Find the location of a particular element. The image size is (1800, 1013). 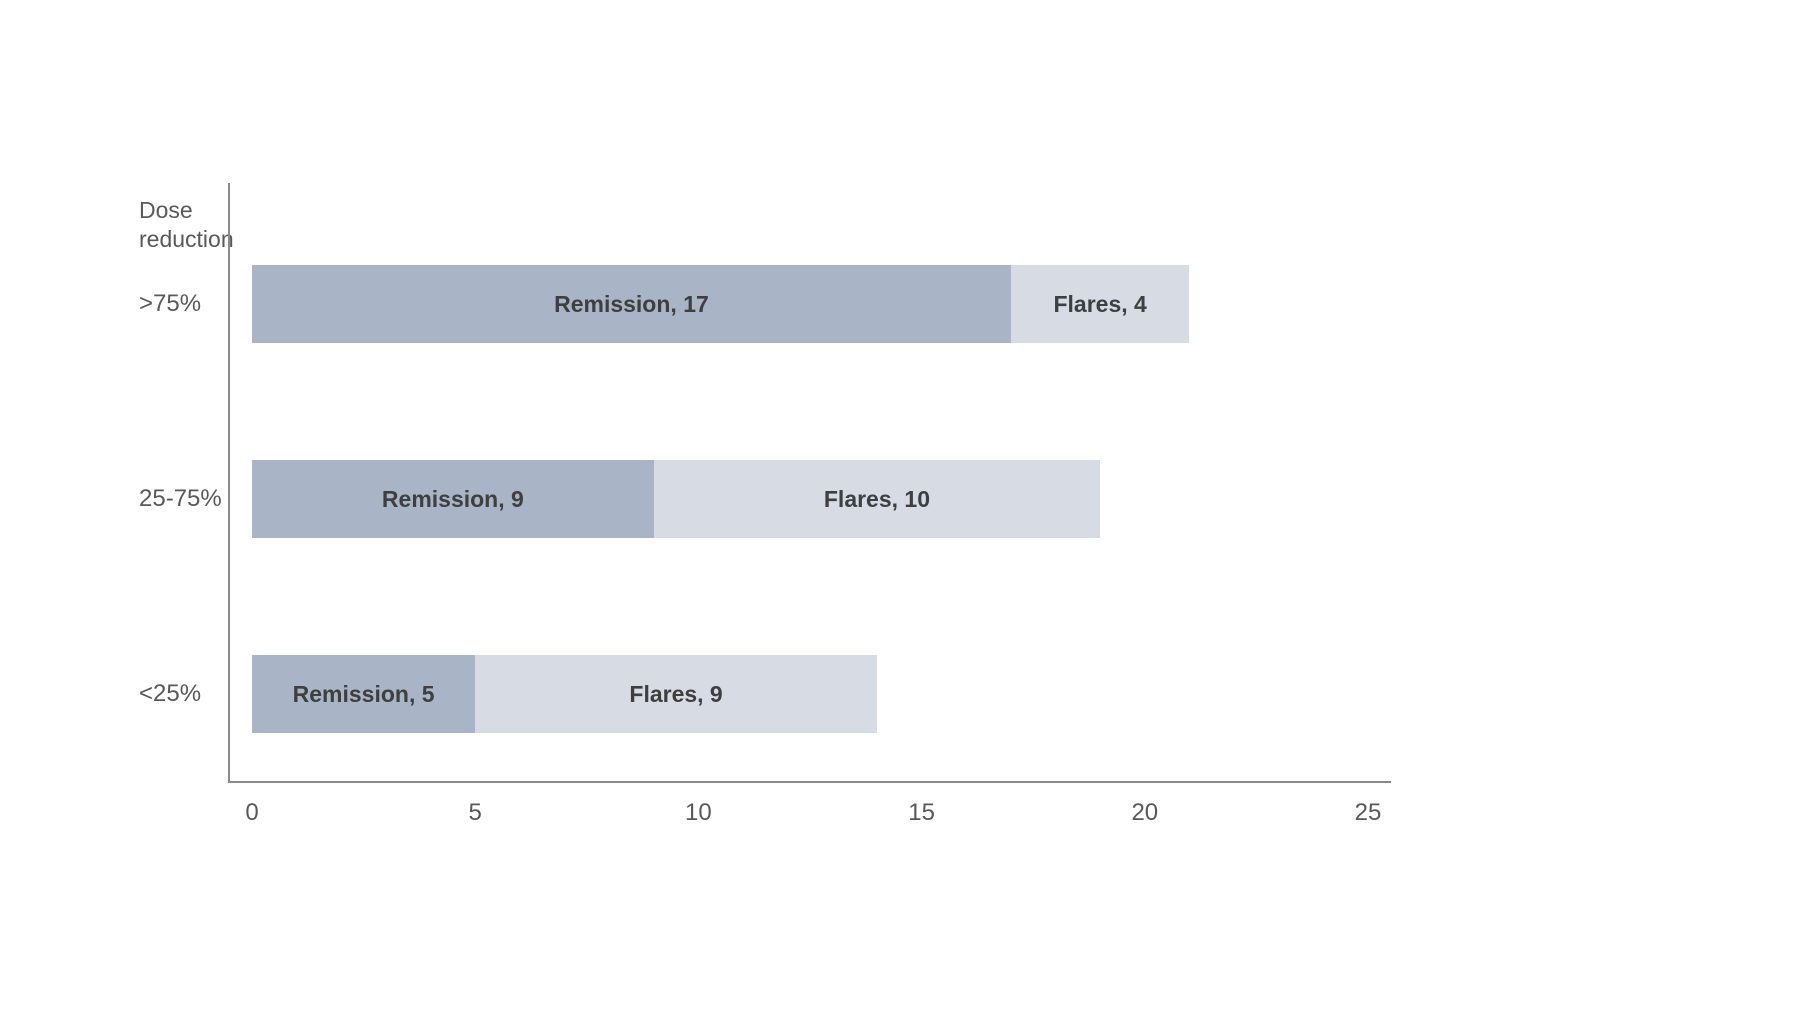

x-tick-label: 15 is located at coordinates (921, 812).